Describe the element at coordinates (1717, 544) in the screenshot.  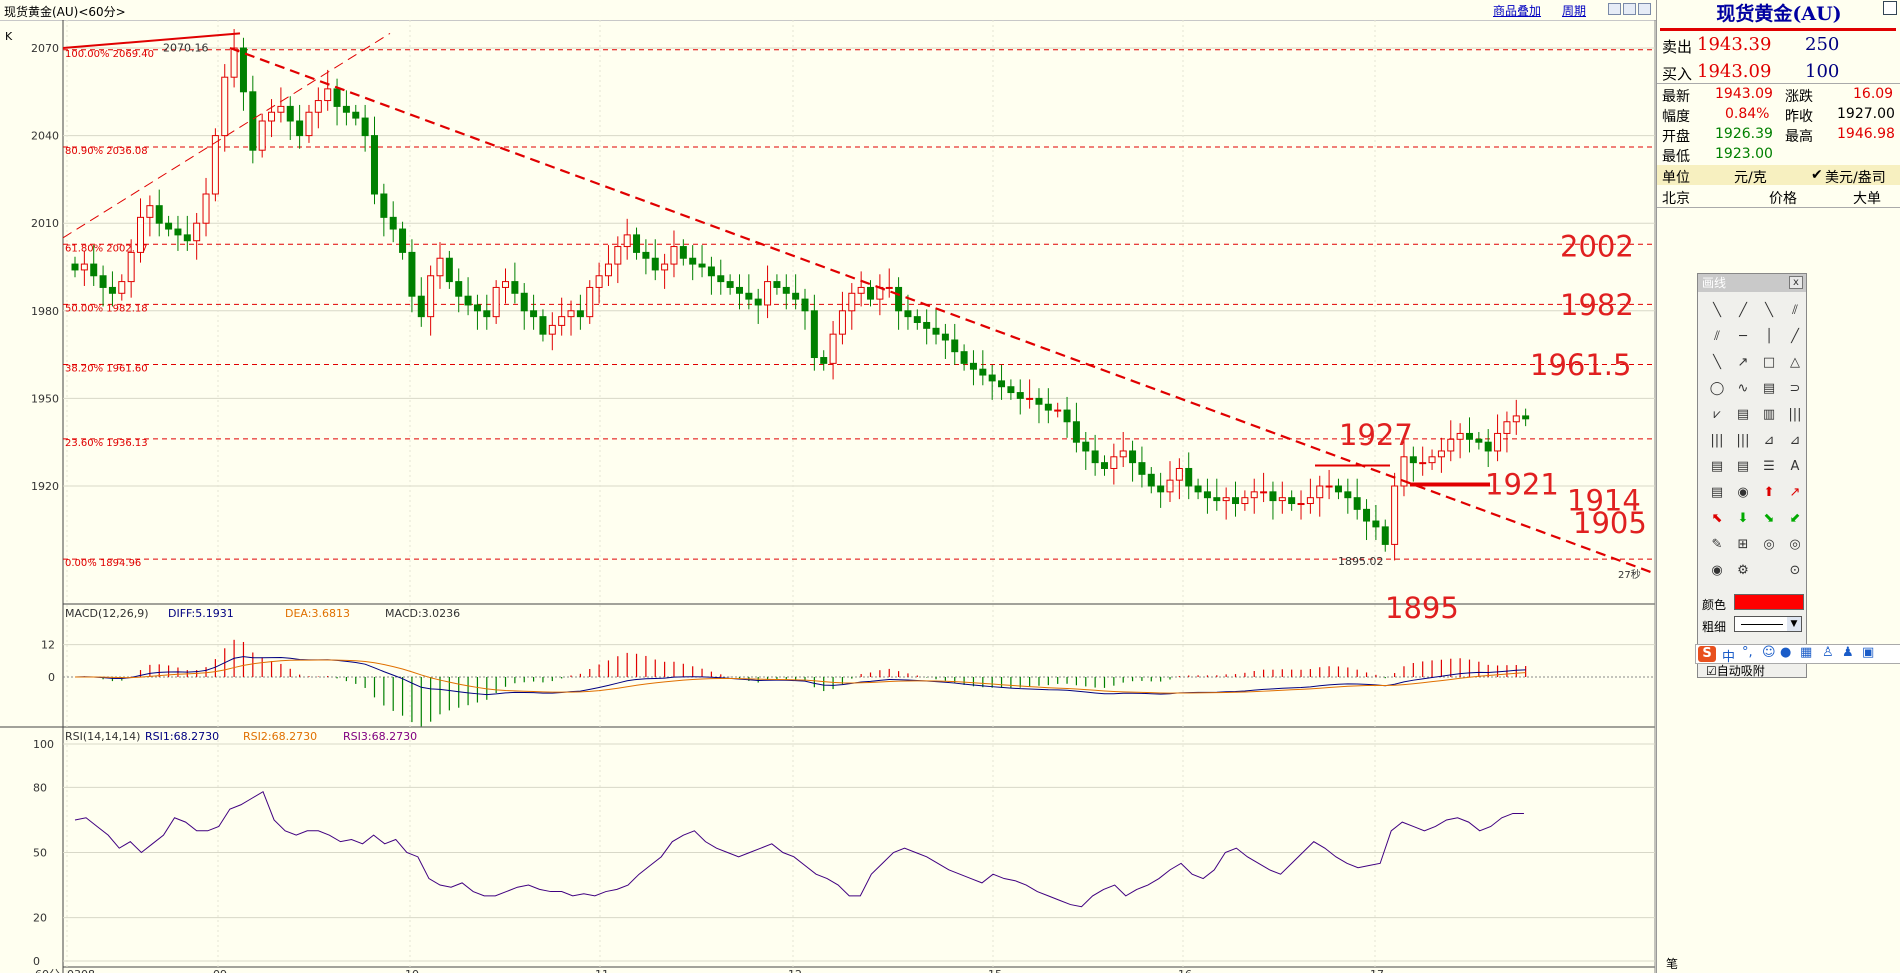
I see `eraser-icon: ✎` at that location.